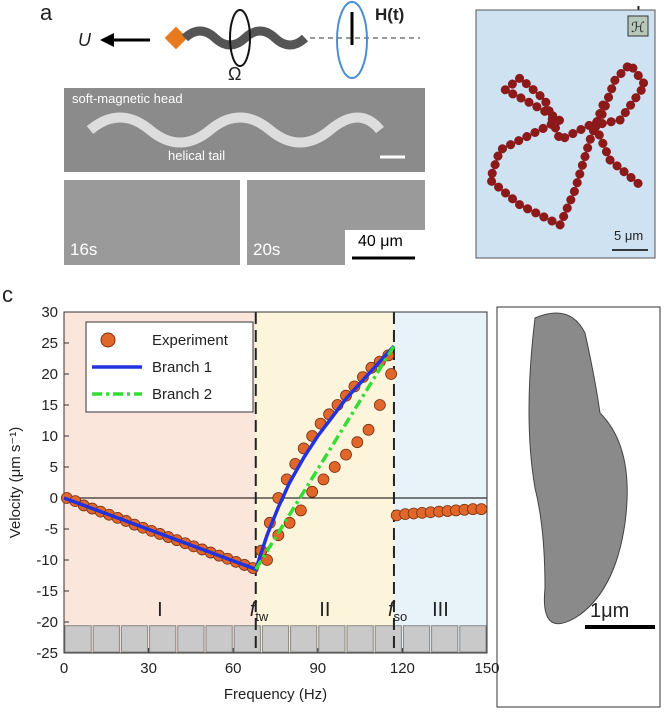 This screenshot has width=666, height=717. I want to click on y-tick-label: -10, so click(47, 560).